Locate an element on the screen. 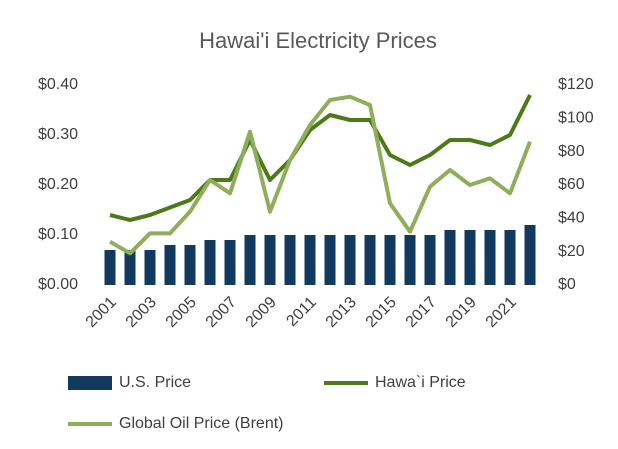  legend-label: Hawa`i Price is located at coordinates (420, 382).